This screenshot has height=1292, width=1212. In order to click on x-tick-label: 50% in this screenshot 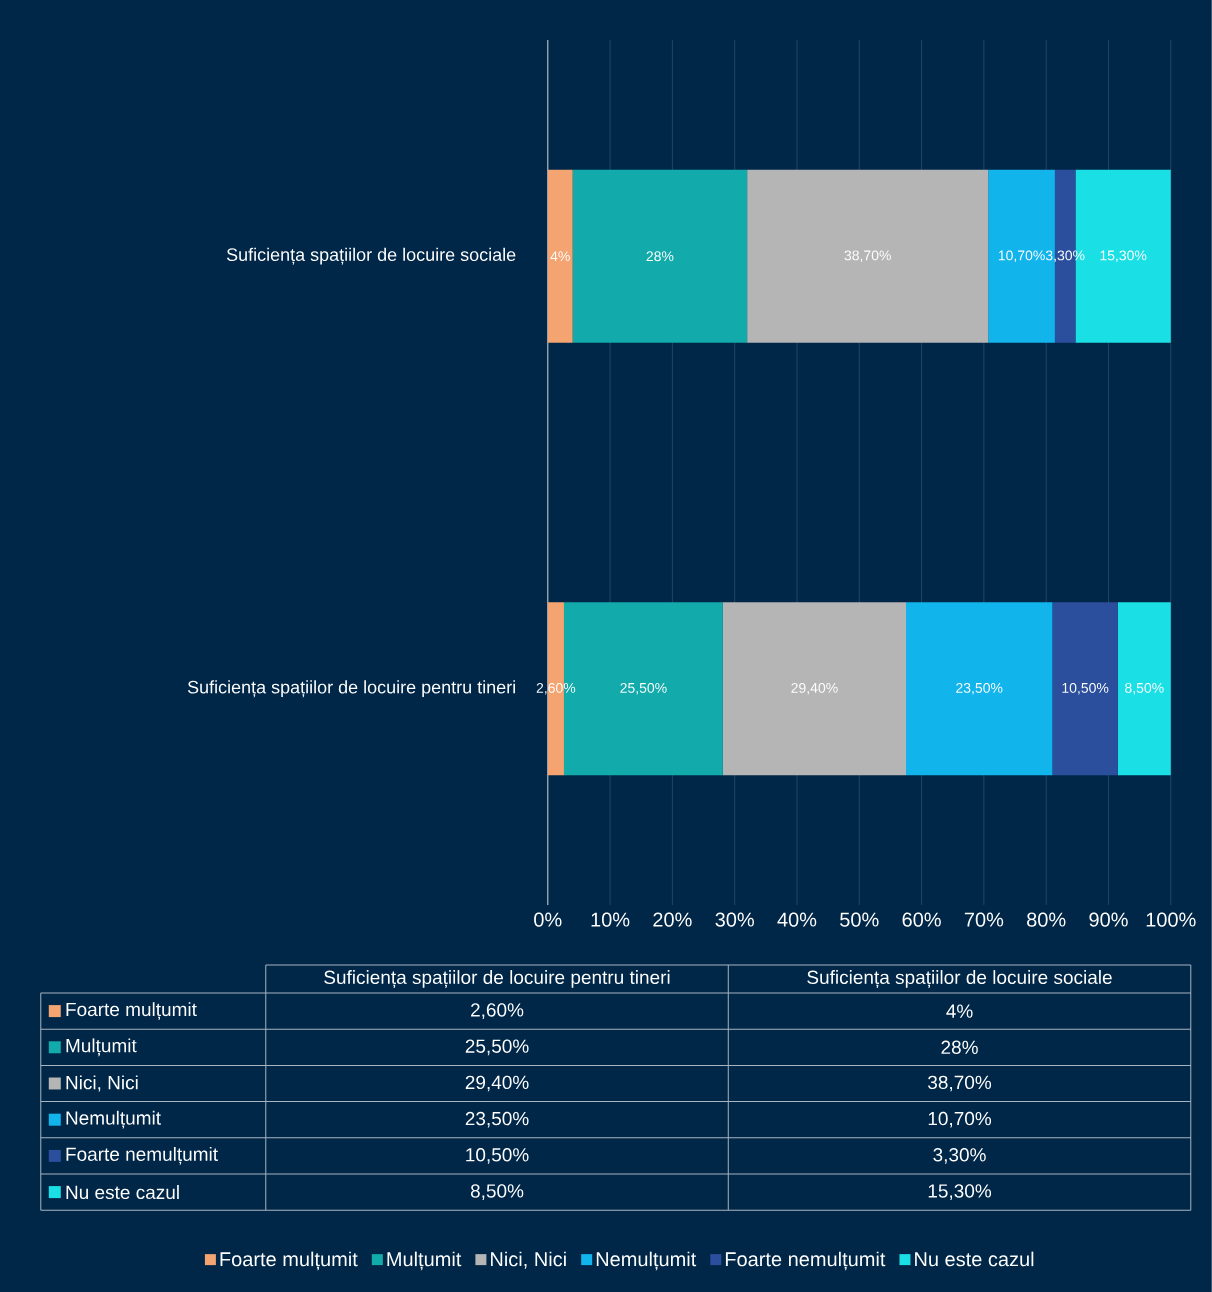, I will do `click(859, 919)`.